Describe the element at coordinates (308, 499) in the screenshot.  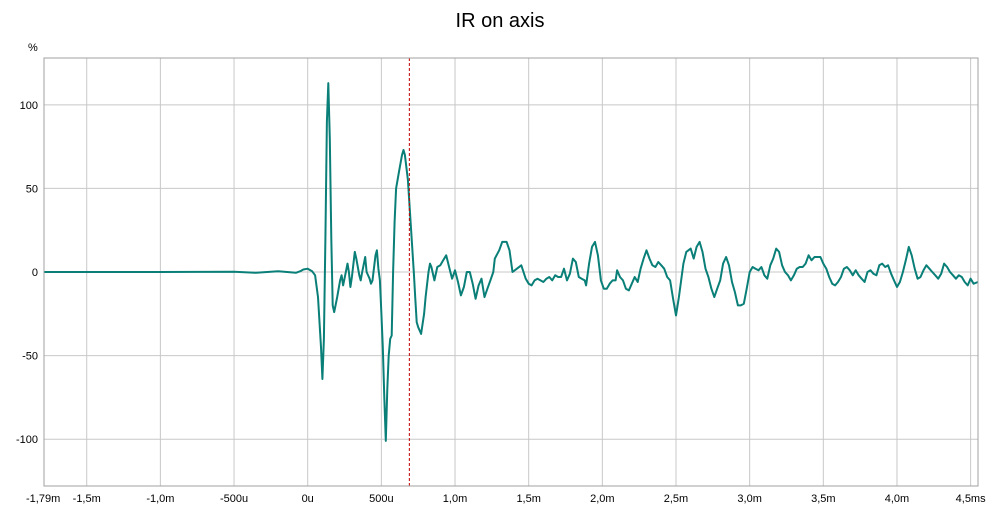
I see `x-tick-label: 0u` at that location.